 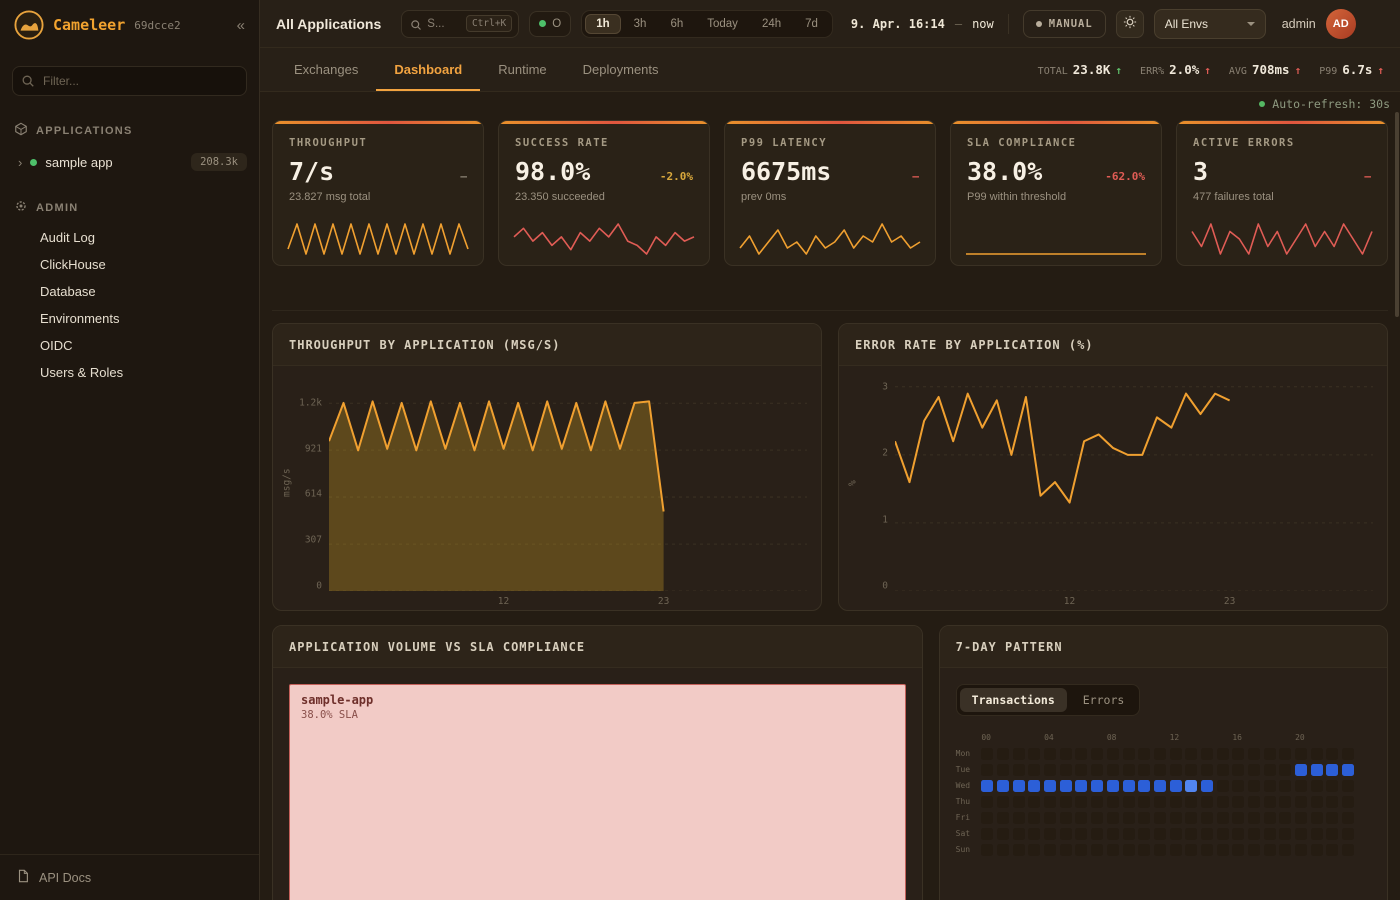 I want to click on avatar: AD, so click(x=1340, y=23).